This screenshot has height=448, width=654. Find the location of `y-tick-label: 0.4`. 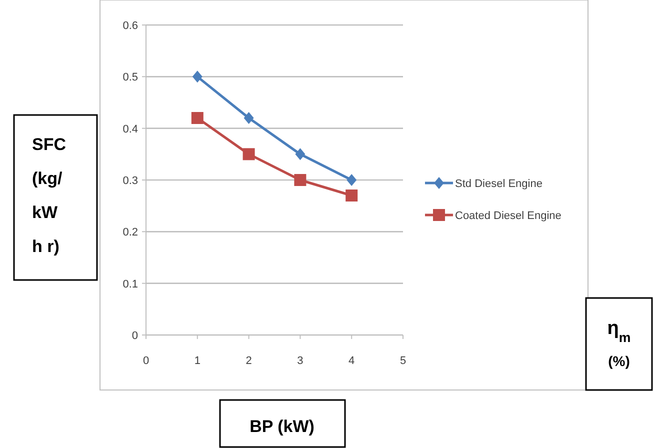

y-tick-label: 0.4 is located at coordinates (130, 129).